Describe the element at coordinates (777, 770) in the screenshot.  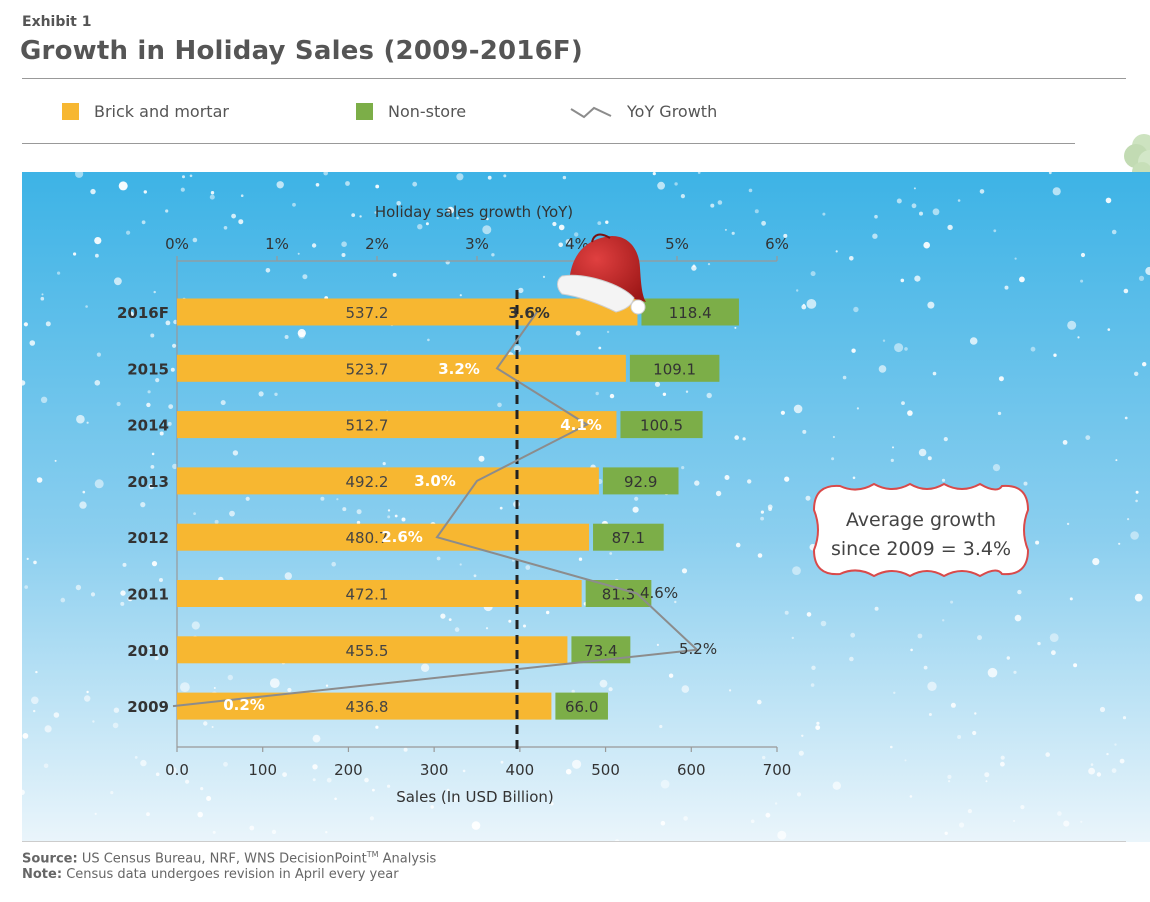
I see `bottom-axis-tick-label: 700` at that location.